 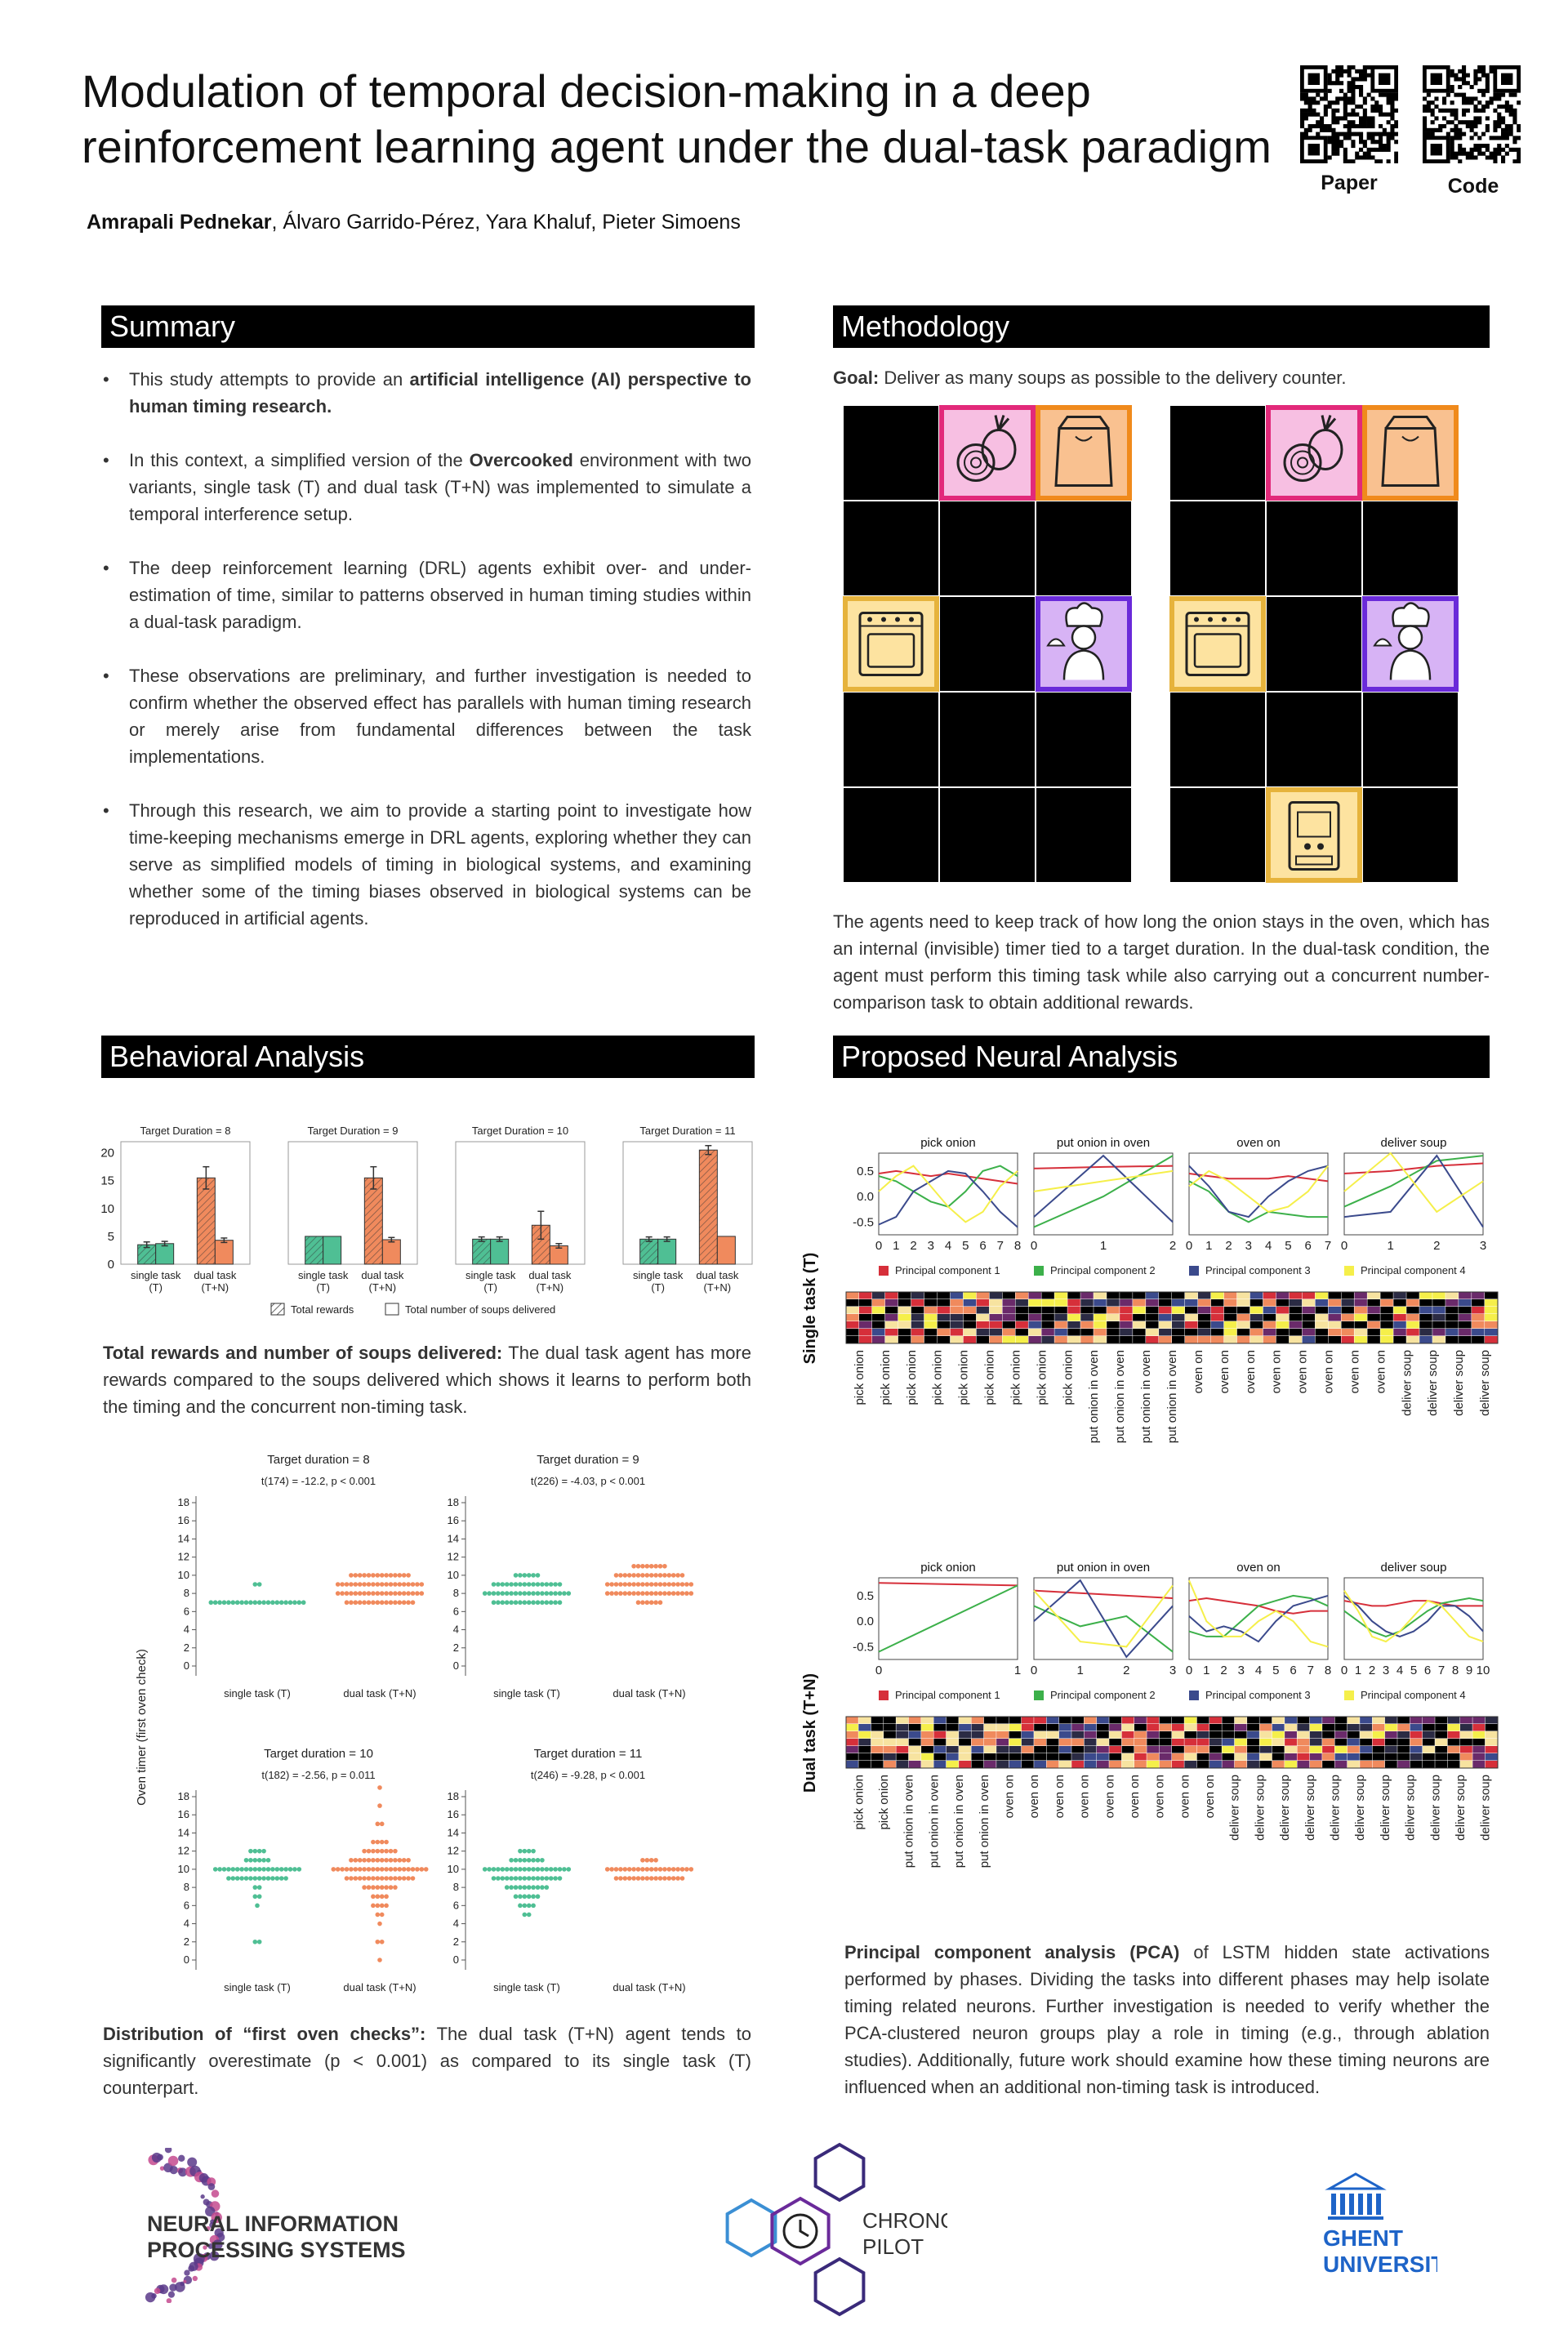 I want to click on x-tick-label: 9, so click(x=1469, y=1670).